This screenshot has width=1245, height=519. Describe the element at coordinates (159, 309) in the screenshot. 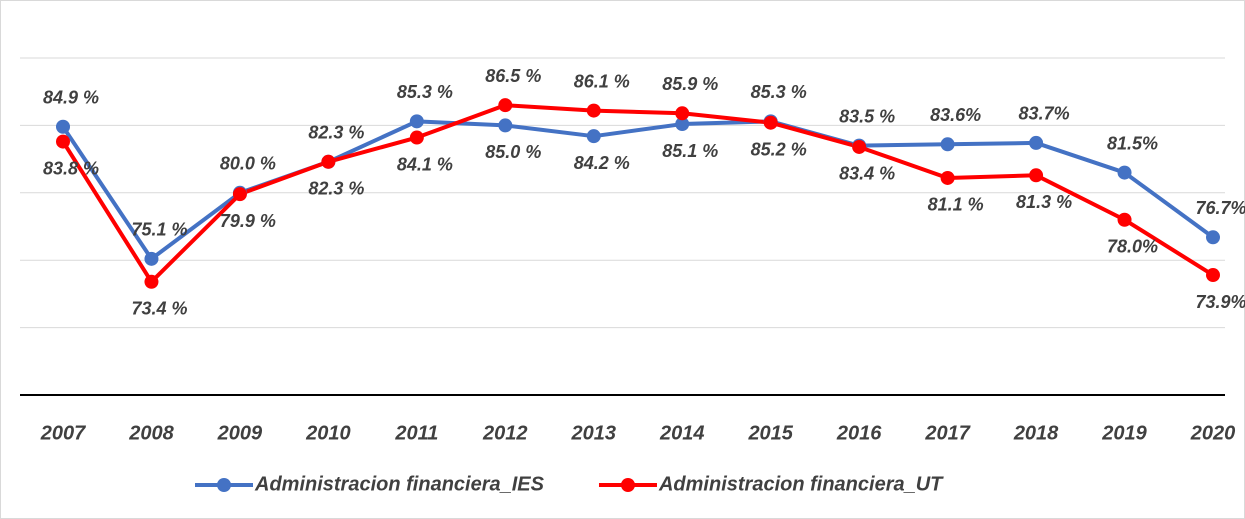

I see `data-label: 73.4 %` at that location.